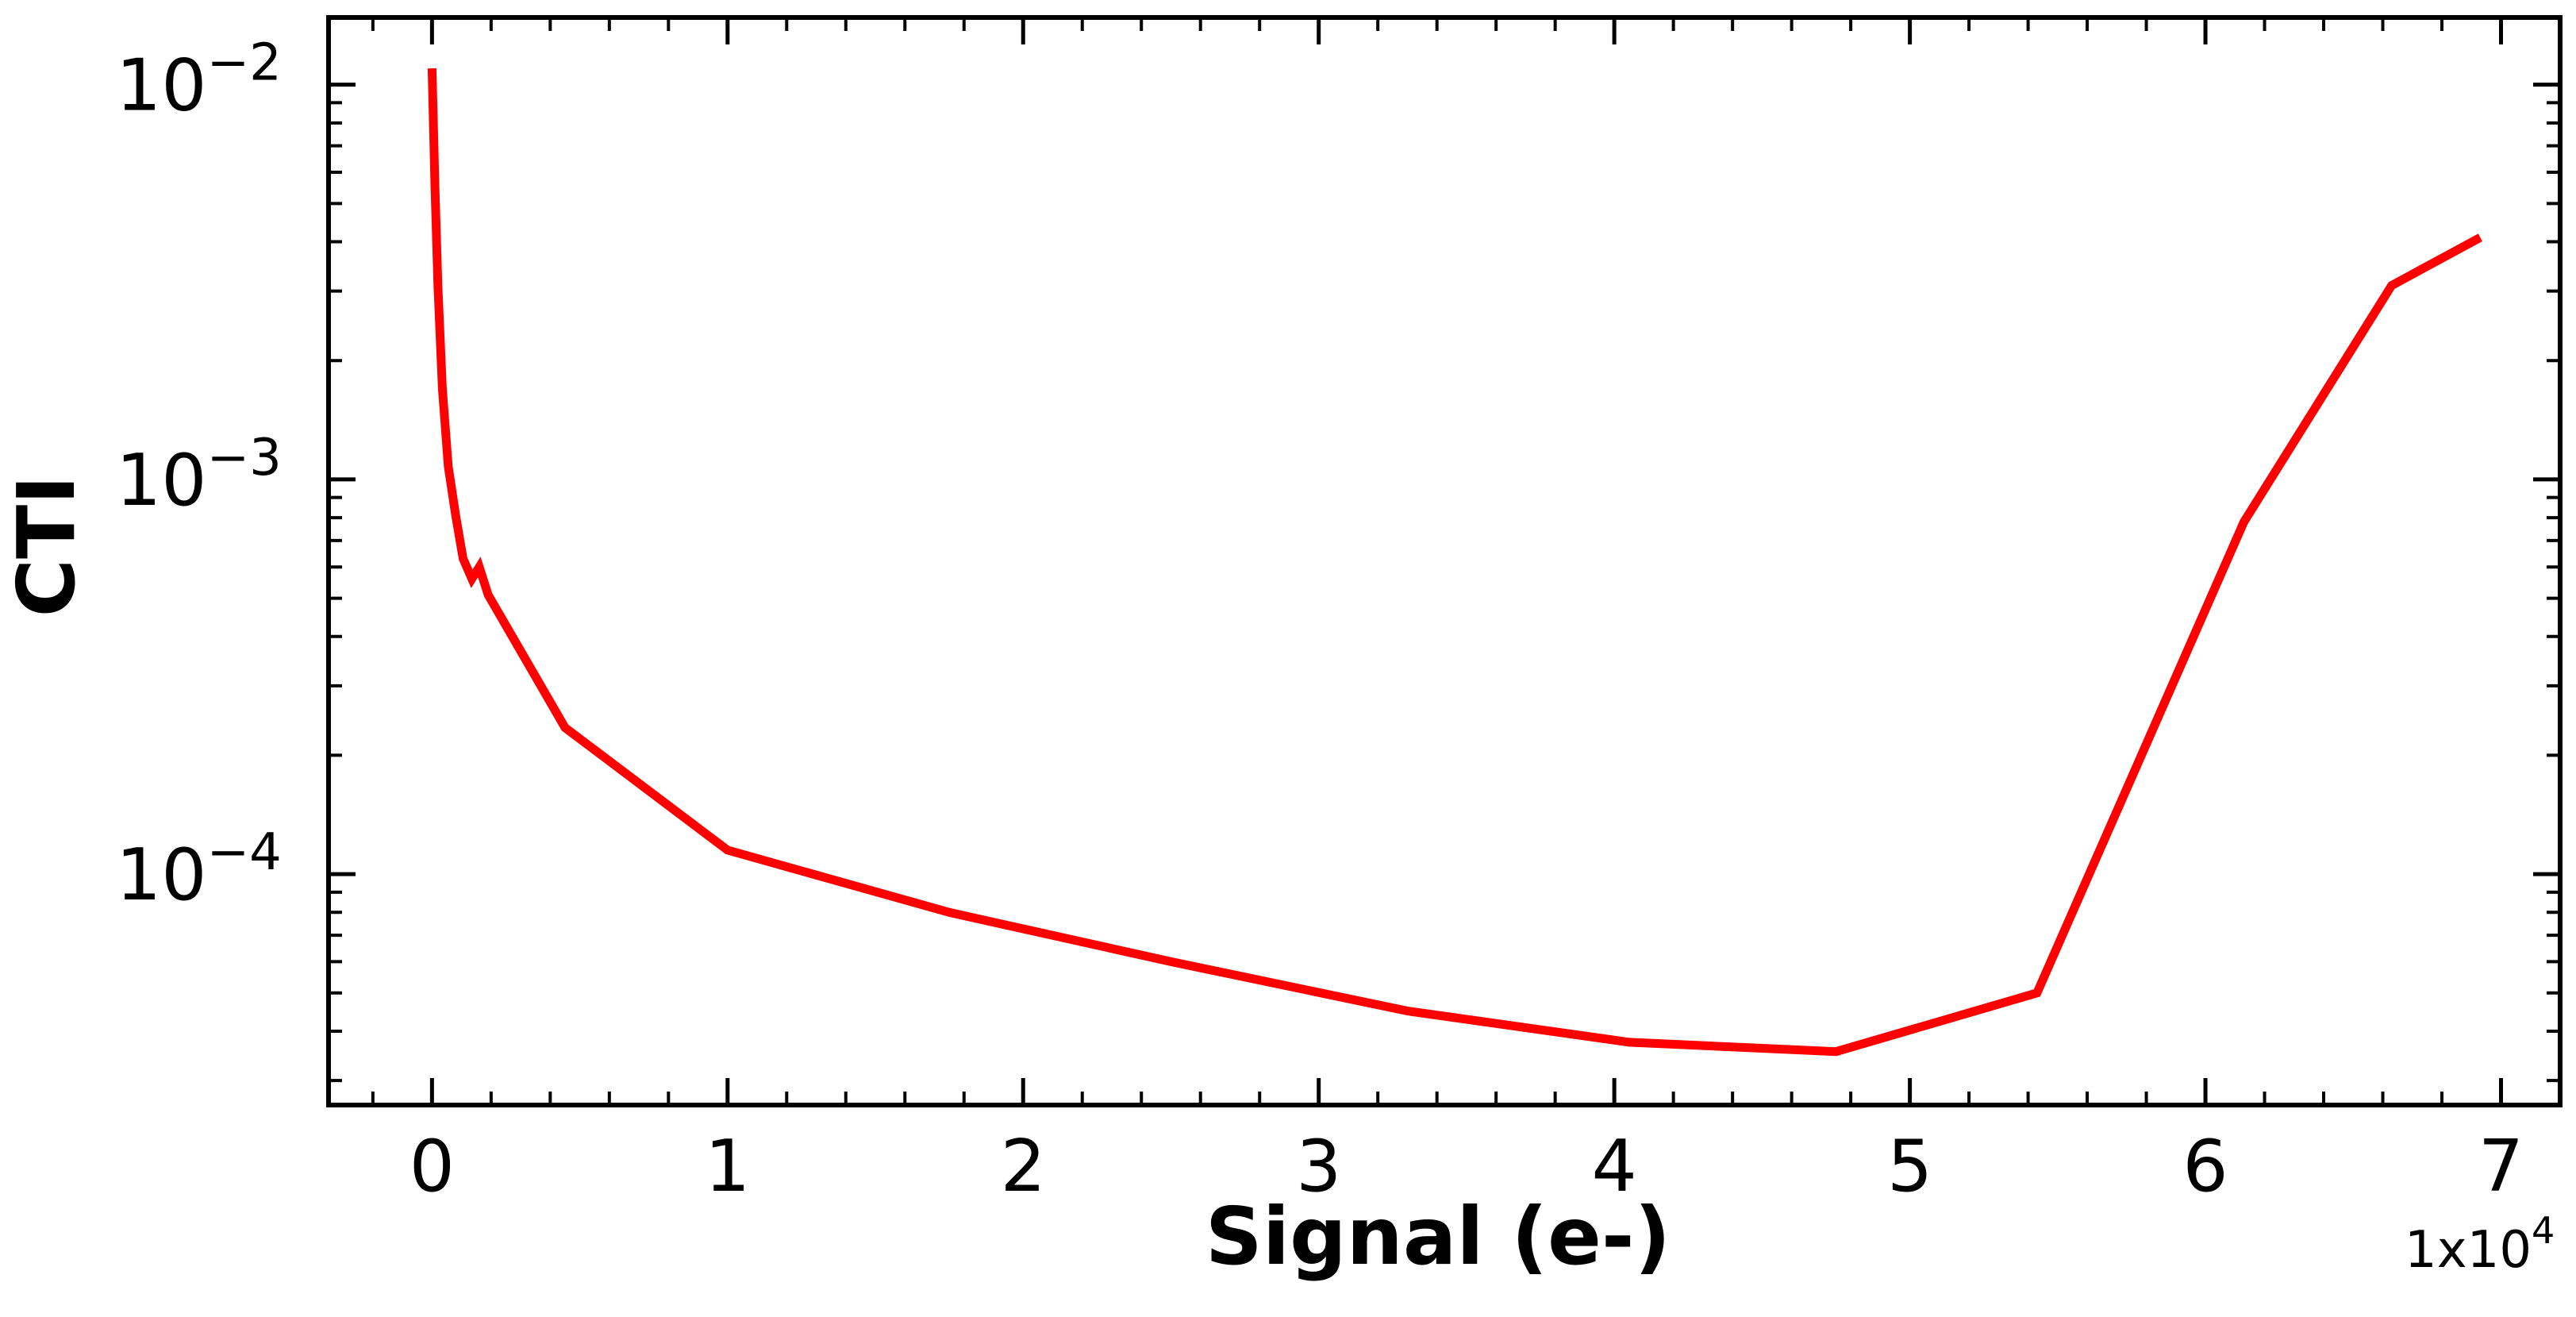  Describe the element at coordinates (1466, 1166) in the screenshot. I see `x-tick-labels: 0 1 2 3 4 5 6 7` at that location.